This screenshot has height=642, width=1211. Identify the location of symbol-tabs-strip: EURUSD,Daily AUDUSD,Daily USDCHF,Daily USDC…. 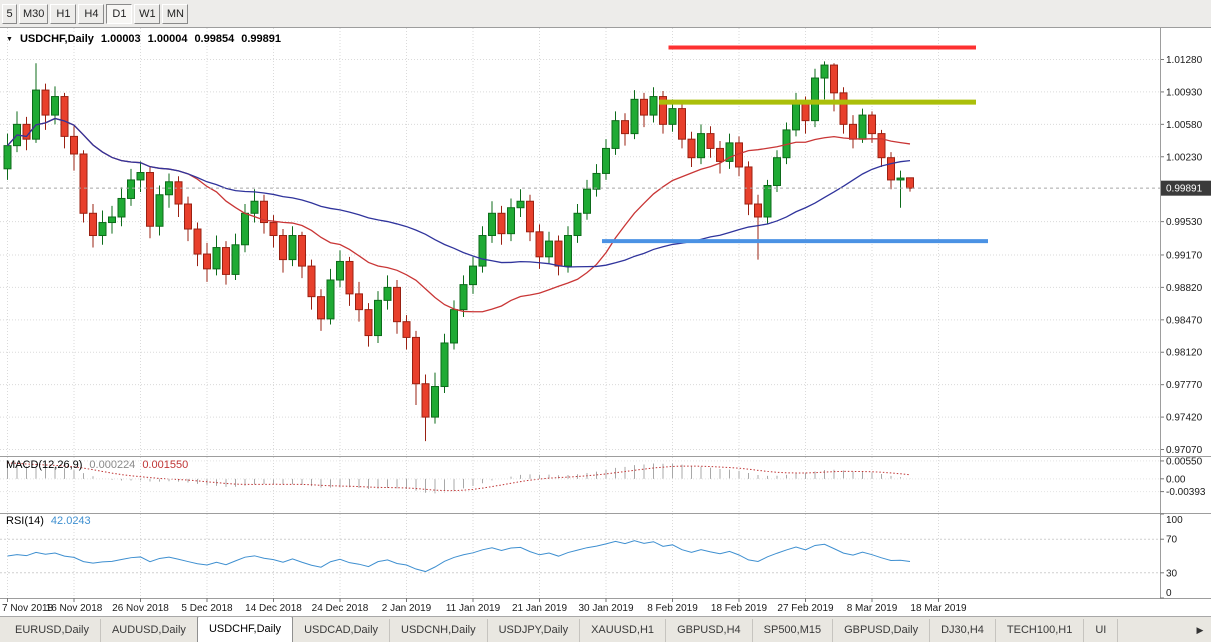
(605, 629).